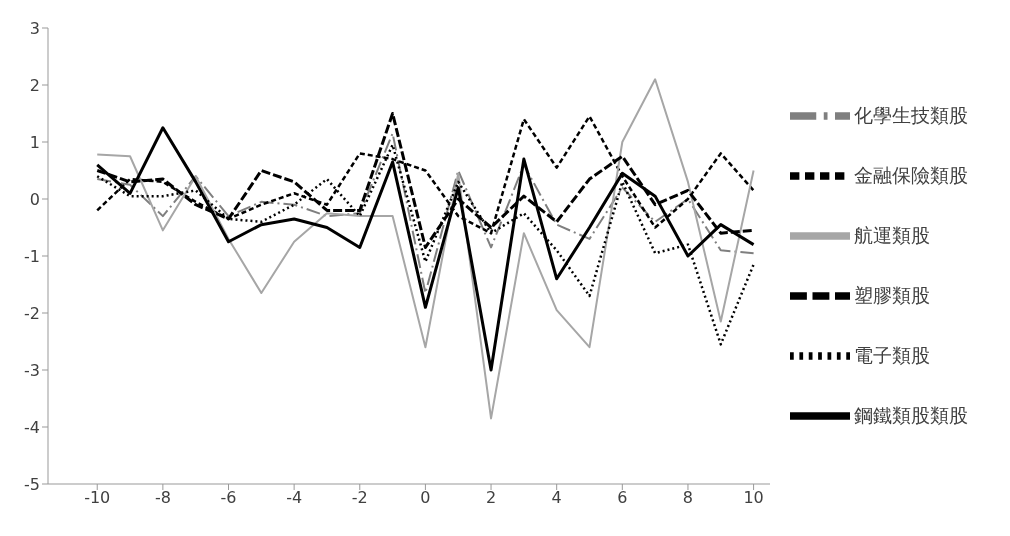 This screenshot has width=1010, height=536. I want to click on legend-label: 塑膠類股, so click(892, 294).